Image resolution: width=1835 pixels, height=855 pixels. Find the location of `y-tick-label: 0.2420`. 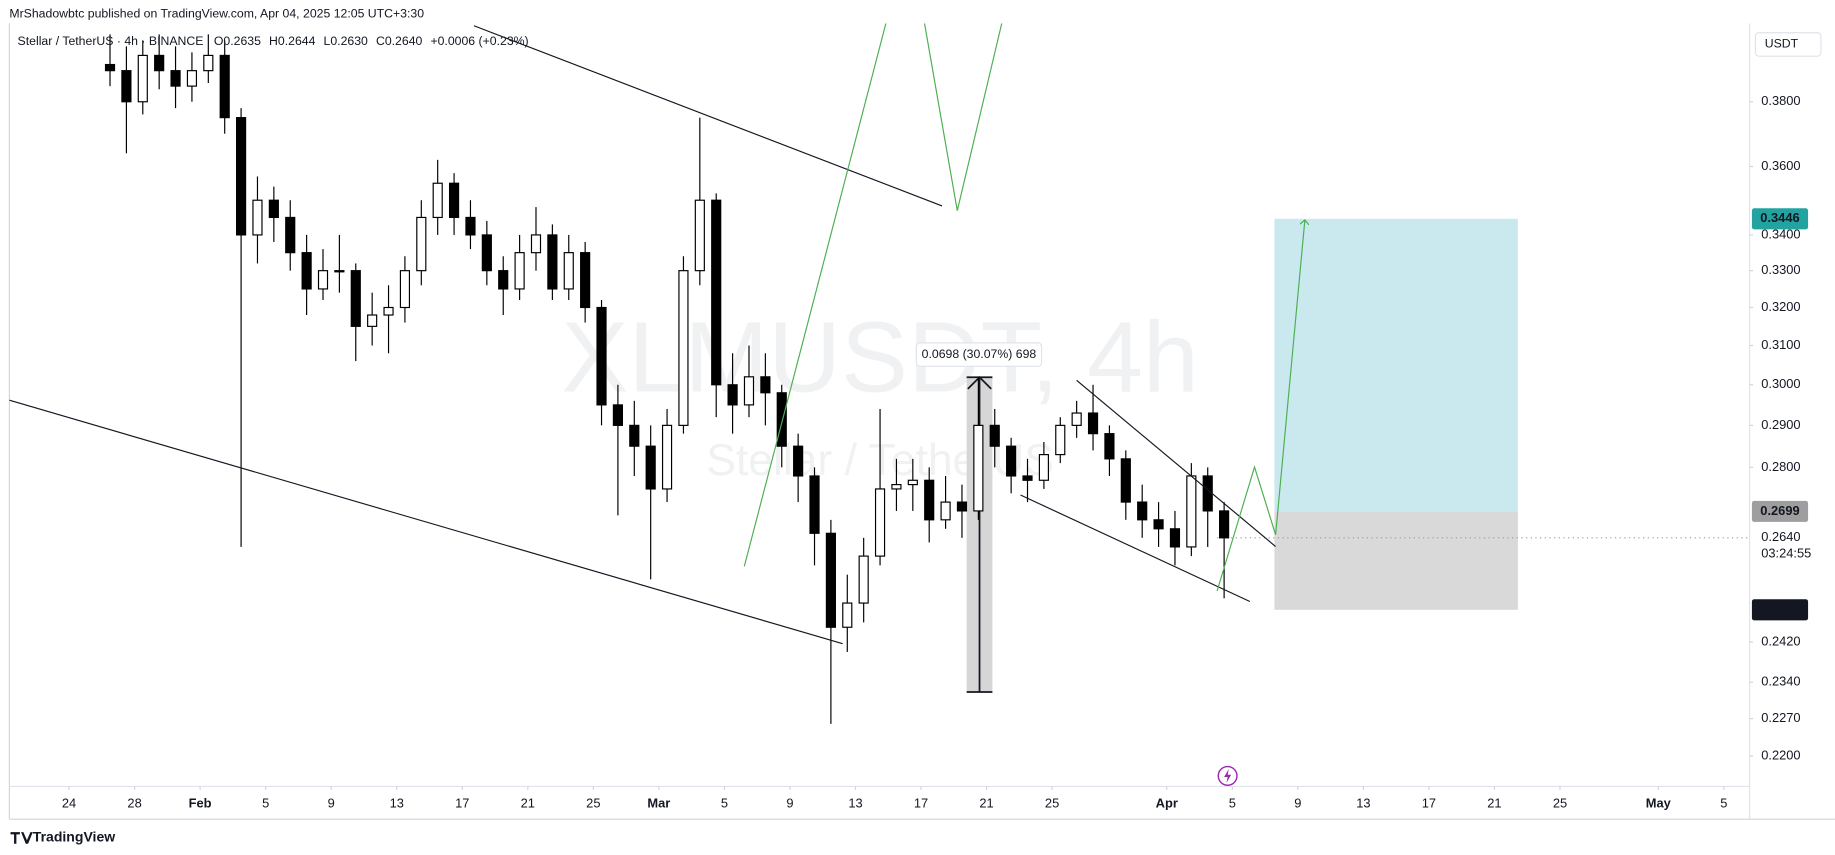

y-tick-label: 0.2420 is located at coordinates (1780, 640).